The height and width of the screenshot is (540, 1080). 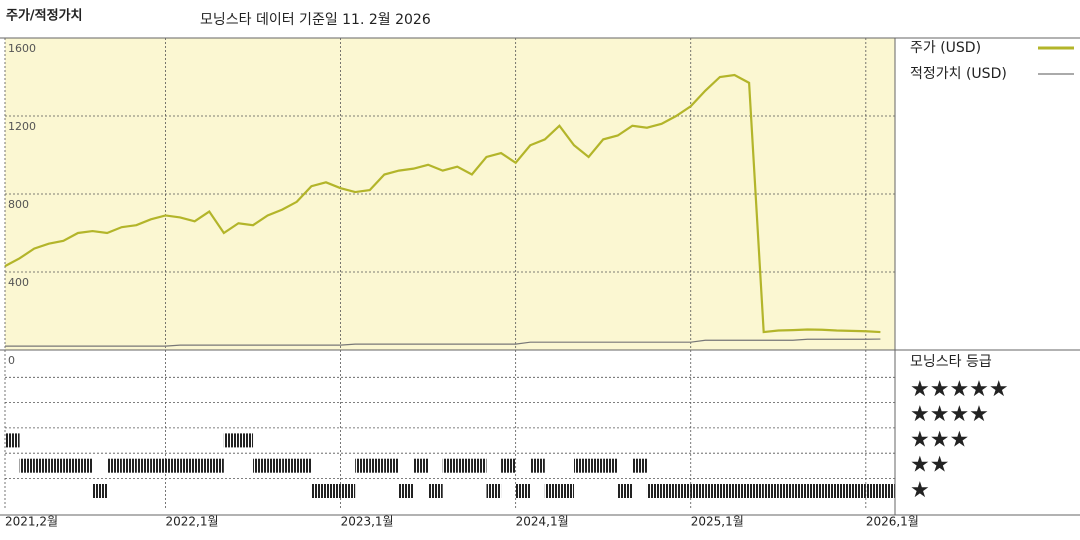 I want to click on chart-title: 주가/적정가치, so click(x=44, y=16).